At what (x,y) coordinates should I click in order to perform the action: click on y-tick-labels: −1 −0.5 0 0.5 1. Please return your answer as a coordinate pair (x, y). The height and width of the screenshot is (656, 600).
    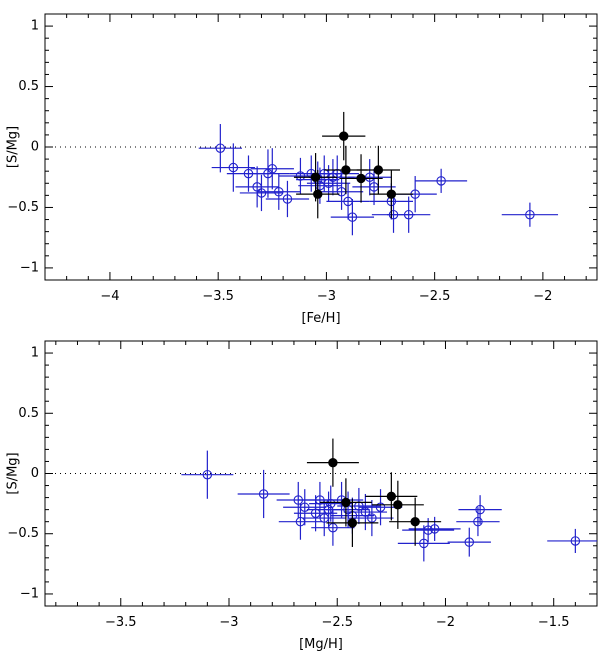
    Looking at the image, I should click on (23, 474).